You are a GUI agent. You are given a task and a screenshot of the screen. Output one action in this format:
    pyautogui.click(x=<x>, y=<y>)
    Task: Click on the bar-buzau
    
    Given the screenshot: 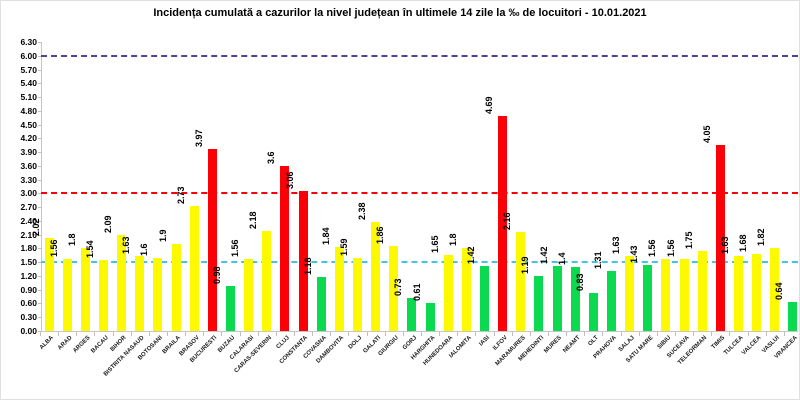 What is the action you would take?
    pyautogui.click(x=230, y=308)
    